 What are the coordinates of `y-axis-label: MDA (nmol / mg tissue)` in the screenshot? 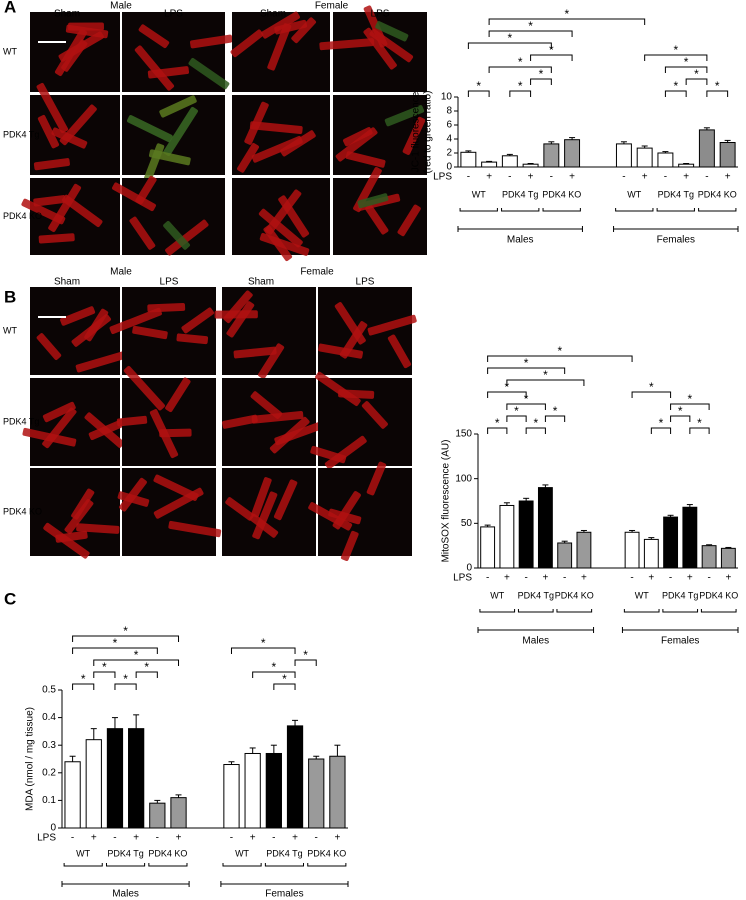 It's located at (30, 759).